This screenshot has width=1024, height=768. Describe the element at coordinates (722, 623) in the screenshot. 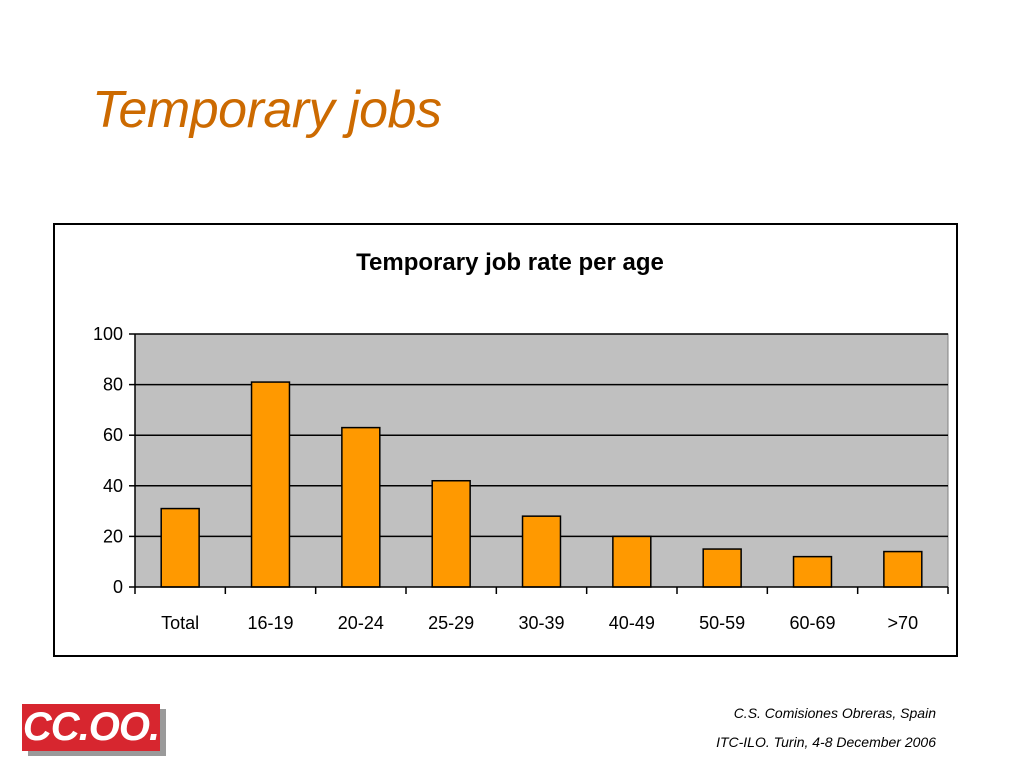

I see `x-tick-label: 50-59` at that location.